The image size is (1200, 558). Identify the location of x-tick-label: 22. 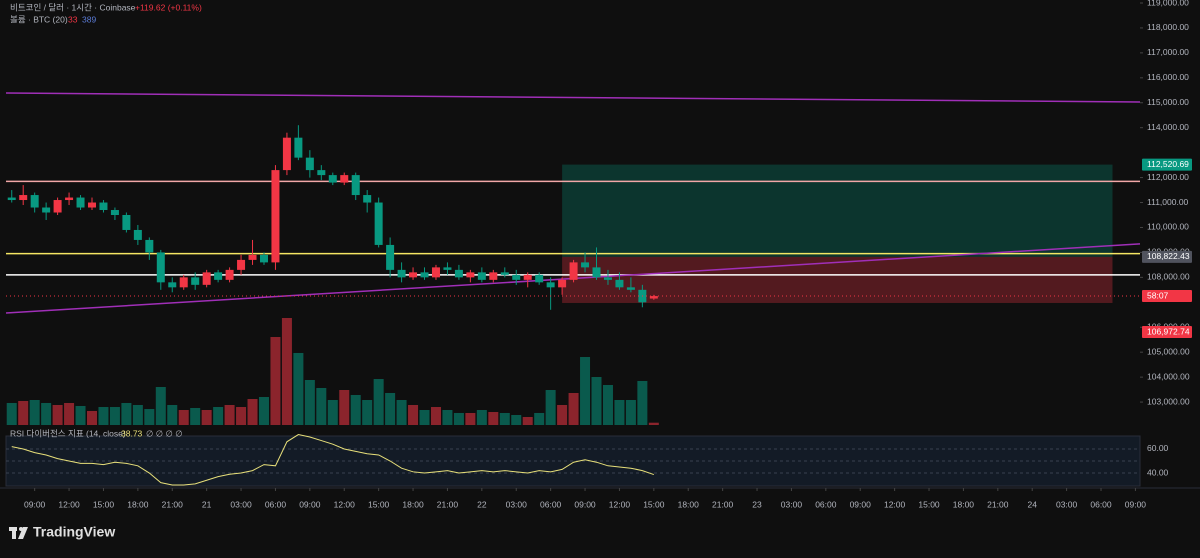
(482, 504).